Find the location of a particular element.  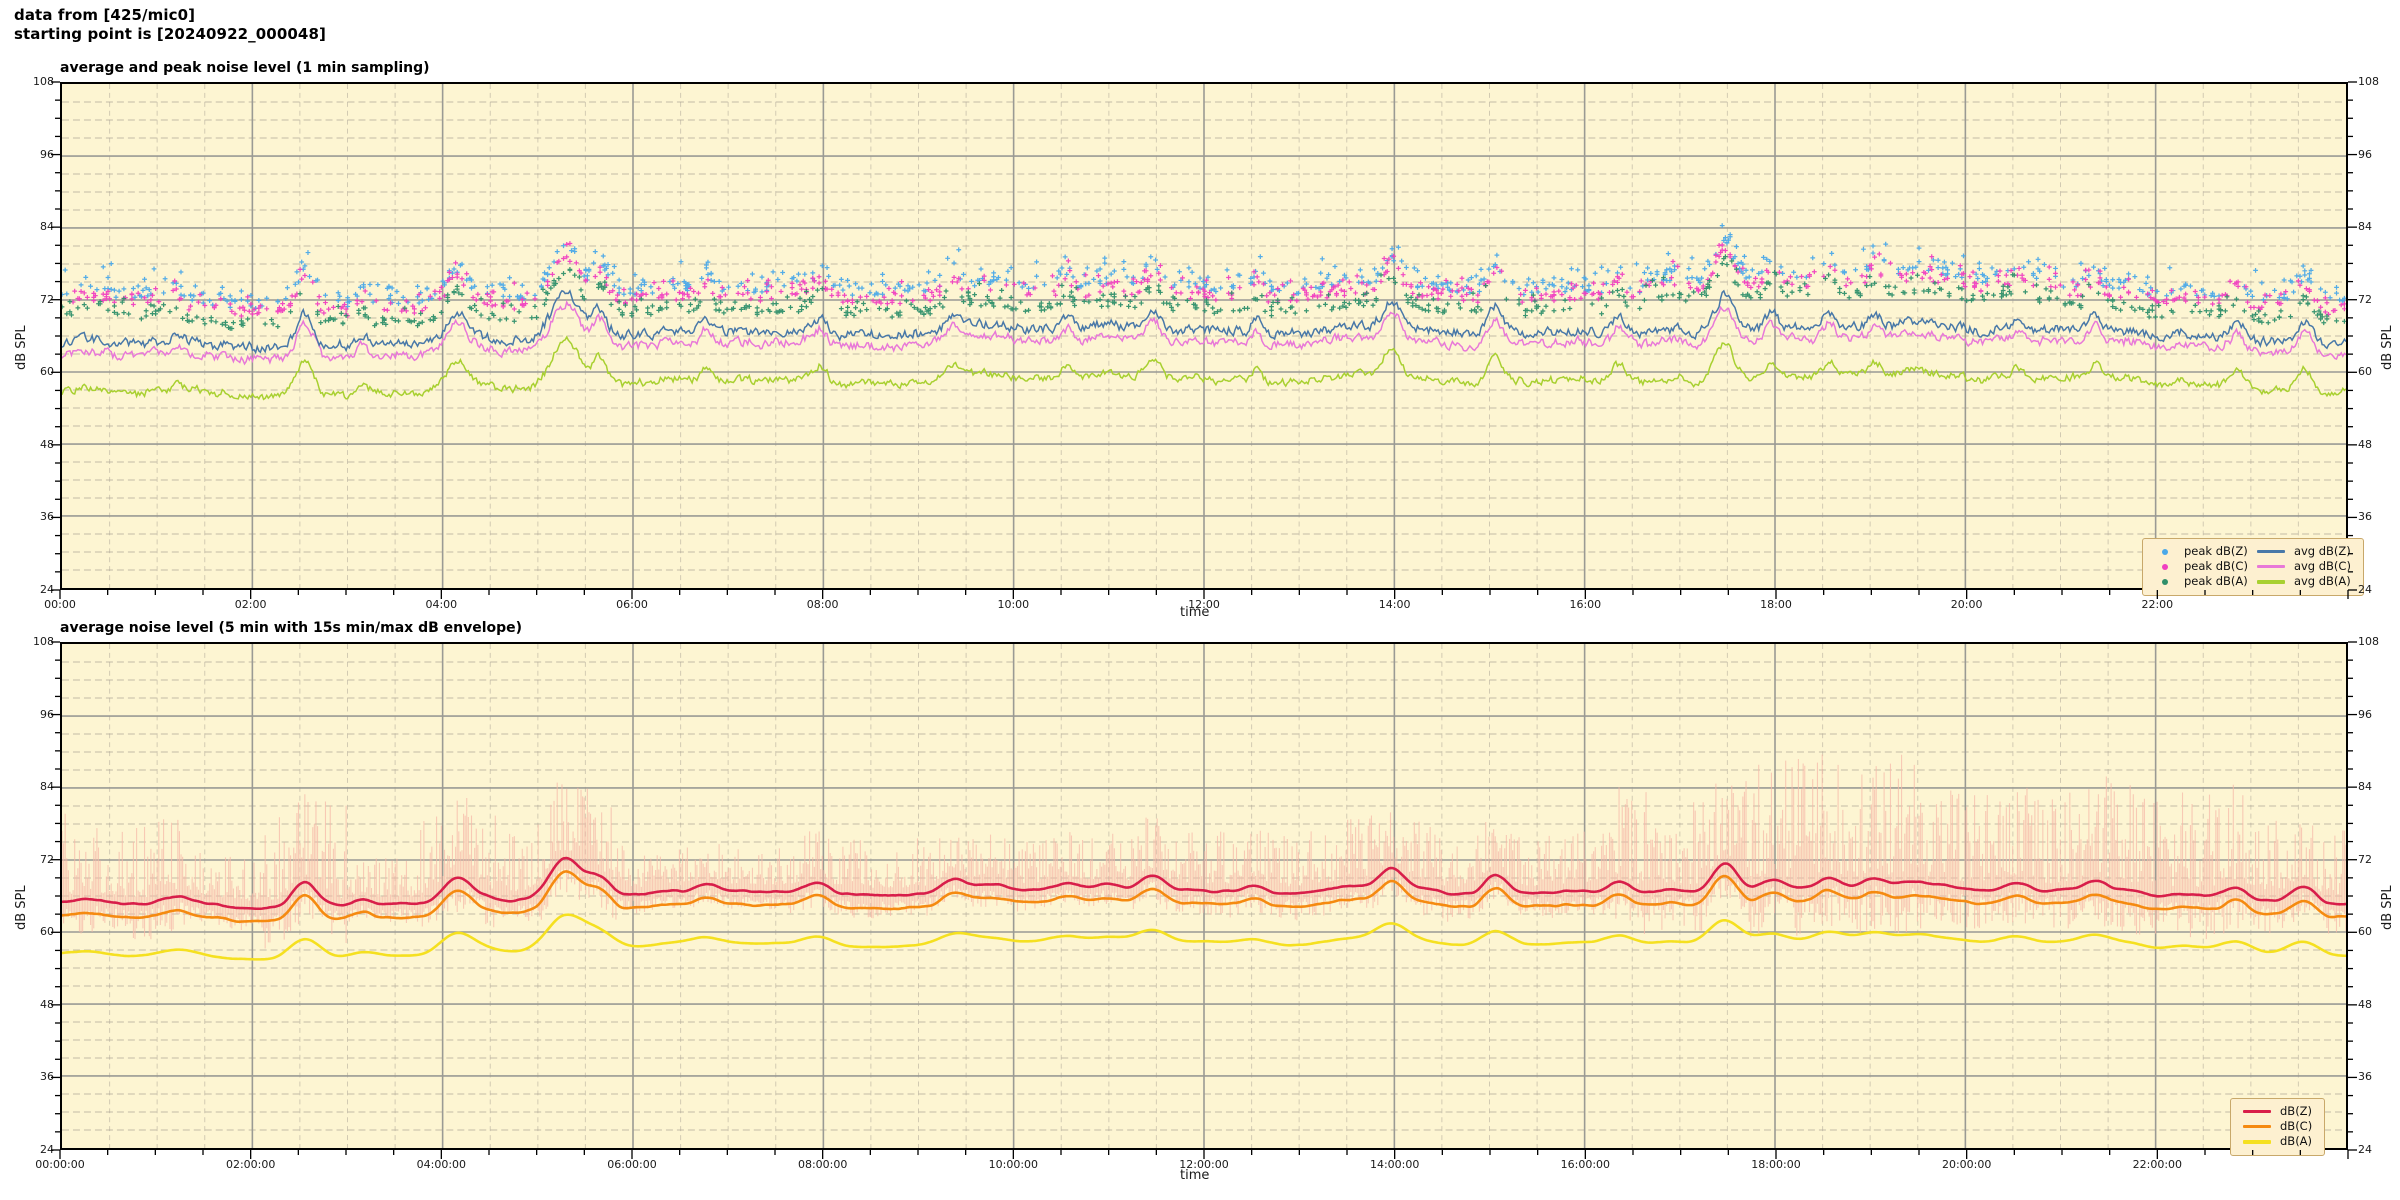

legend-label: peak dB(C) is located at coordinates (2216, 566).